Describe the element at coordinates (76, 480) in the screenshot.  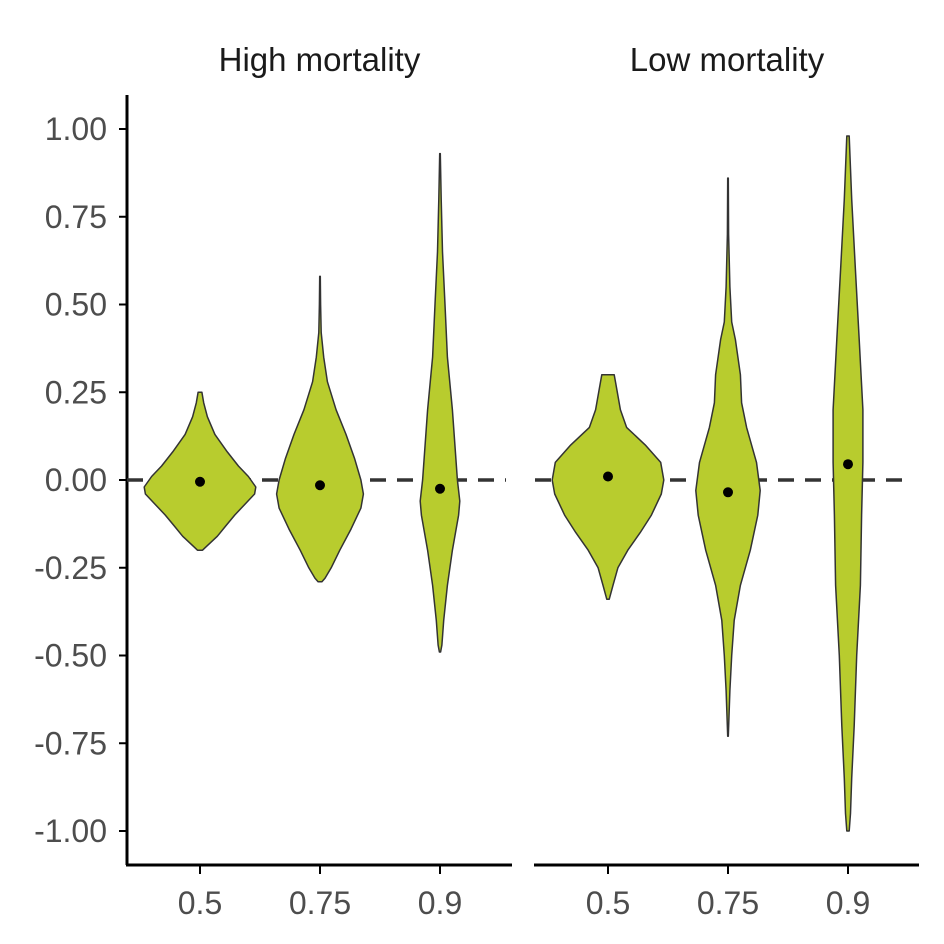
I see `y-tick-label: 0.00` at that location.